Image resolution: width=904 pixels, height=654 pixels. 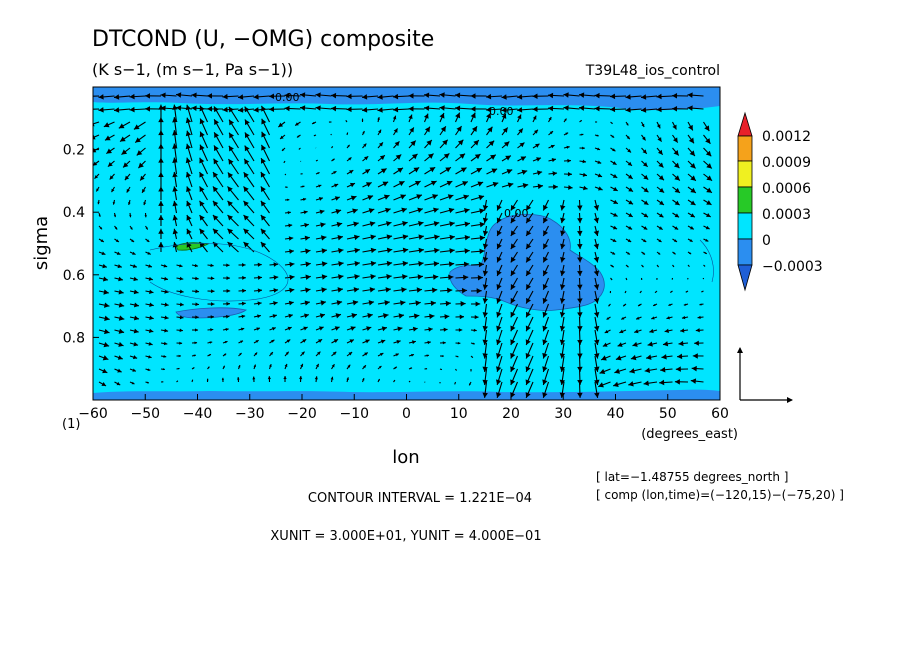 I want to click on colorbar-label-0: 0.0012, so click(x=786, y=137).